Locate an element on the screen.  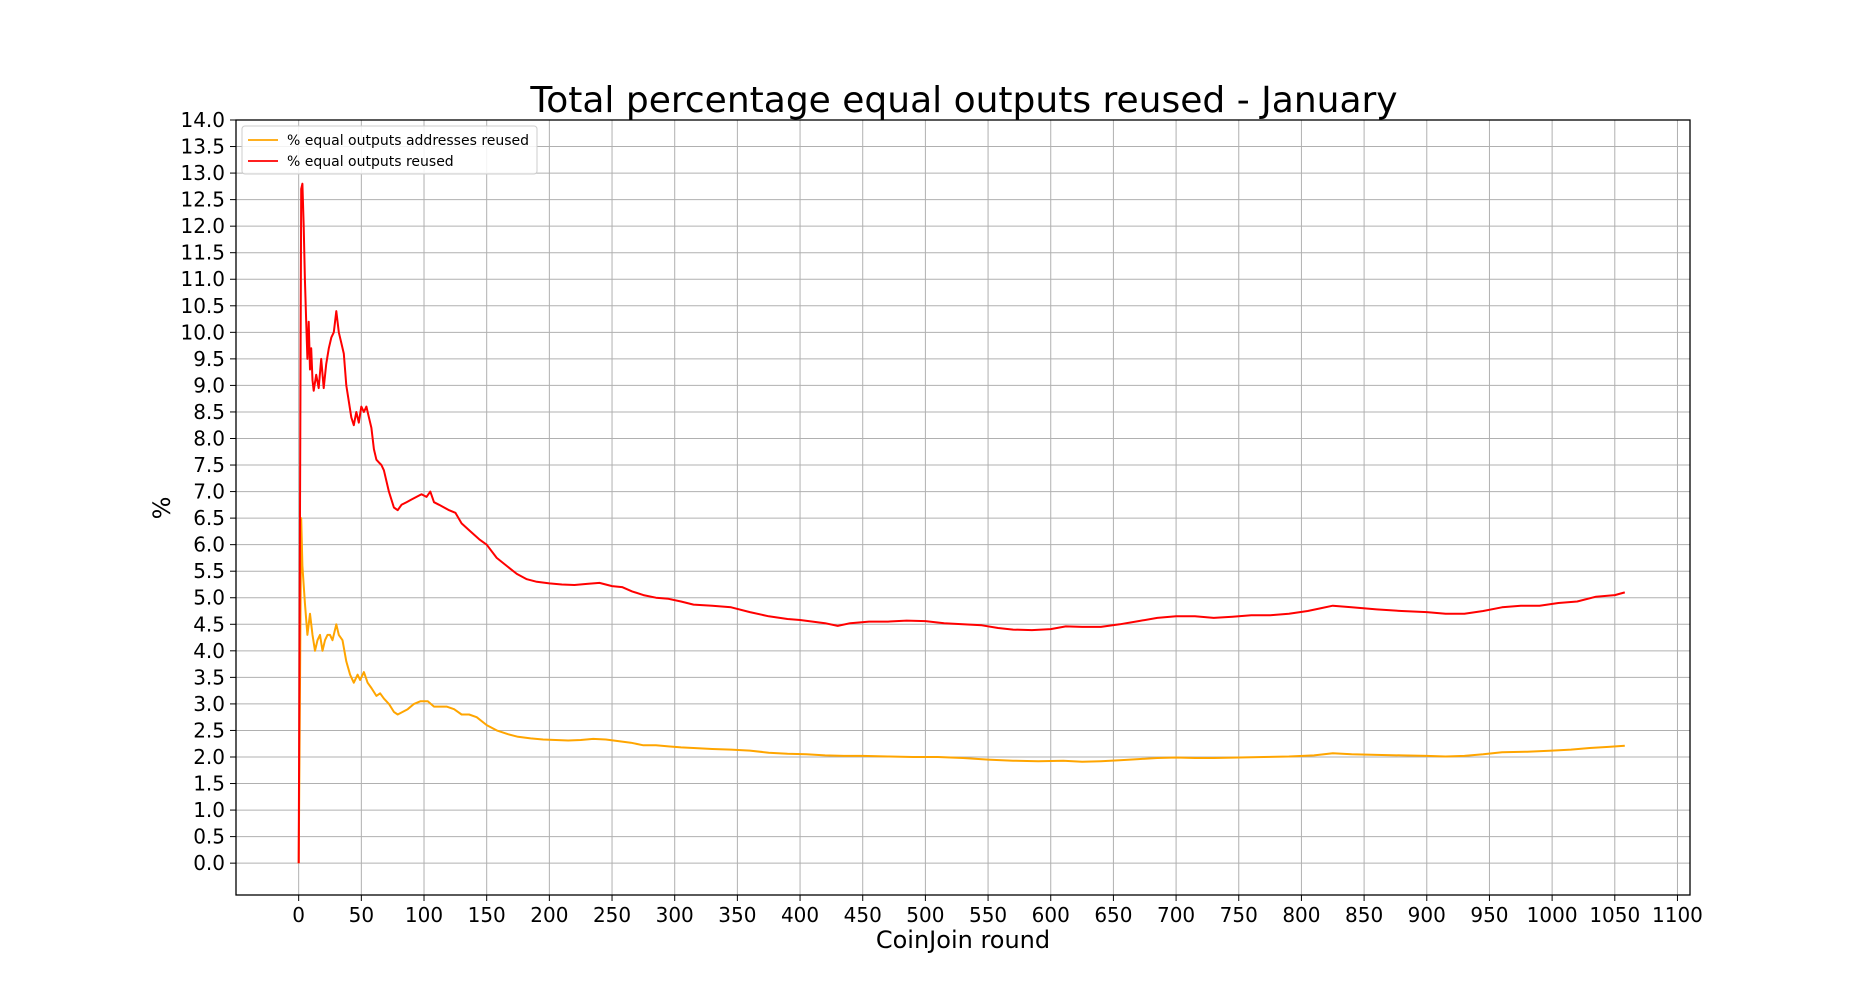
x-tick-label: 200 is located at coordinates (549, 915).